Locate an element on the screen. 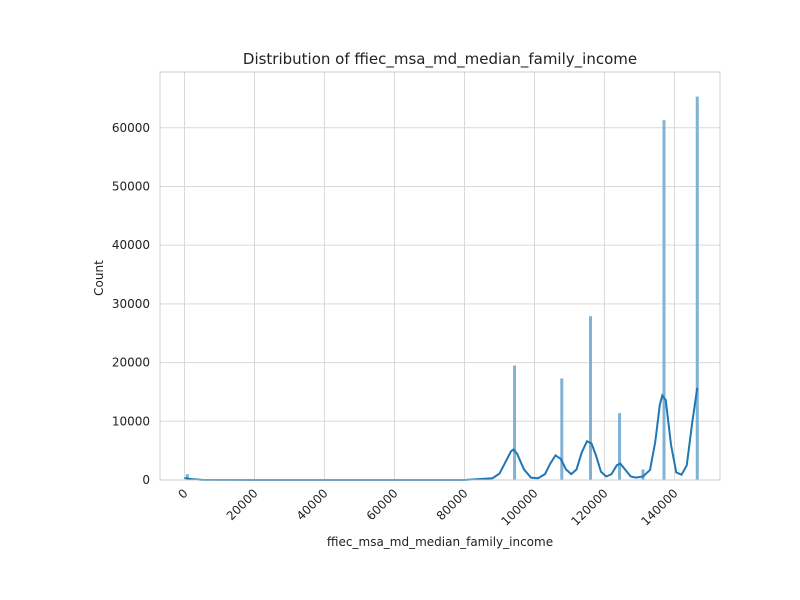 This screenshot has height=600, width=800. x-axis-label: ffiec_msa_md_median_family_income is located at coordinates (440, 542).